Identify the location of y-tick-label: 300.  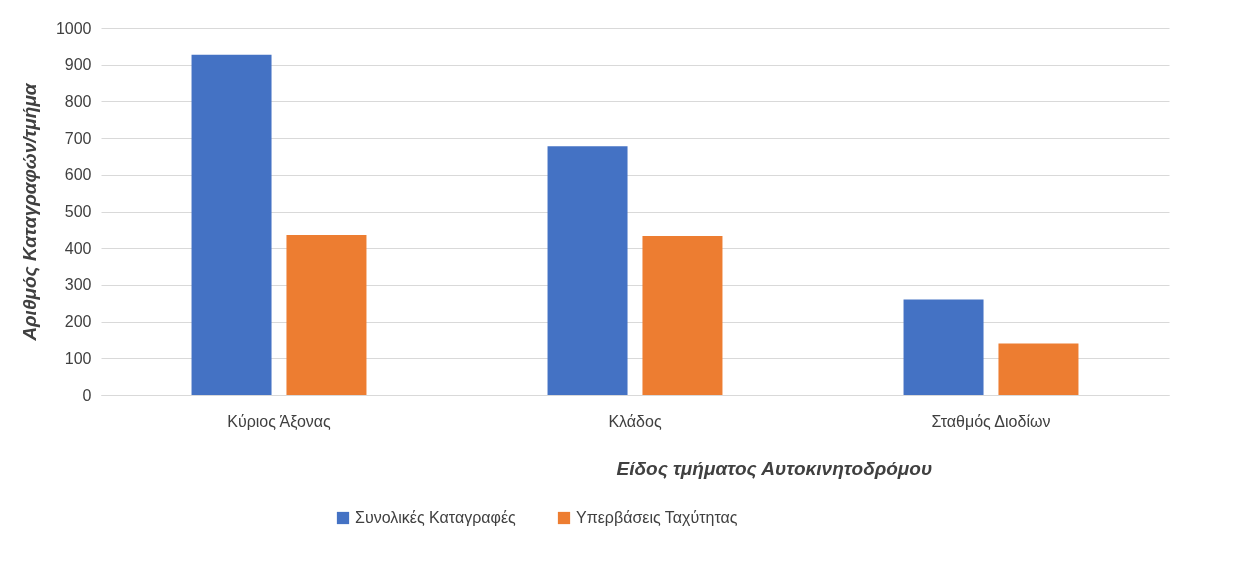
(78, 285).